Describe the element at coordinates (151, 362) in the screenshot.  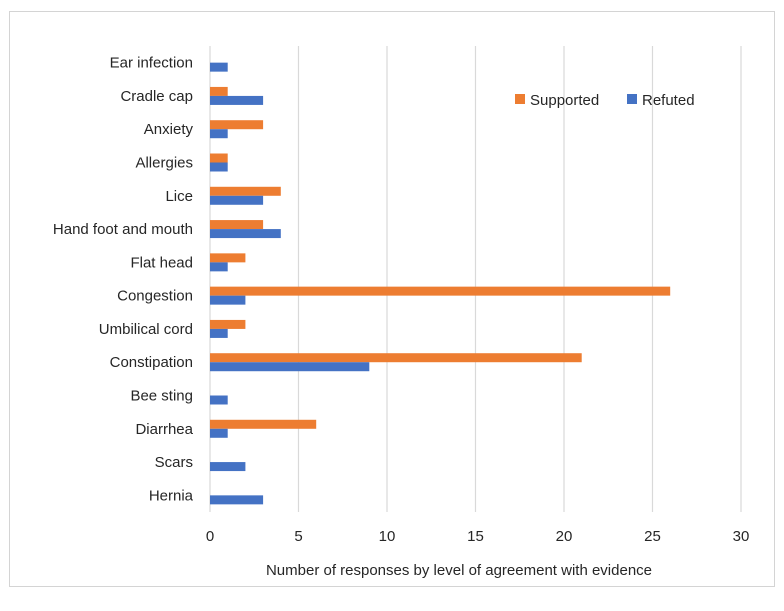
I see `category-label: Constipation` at that location.